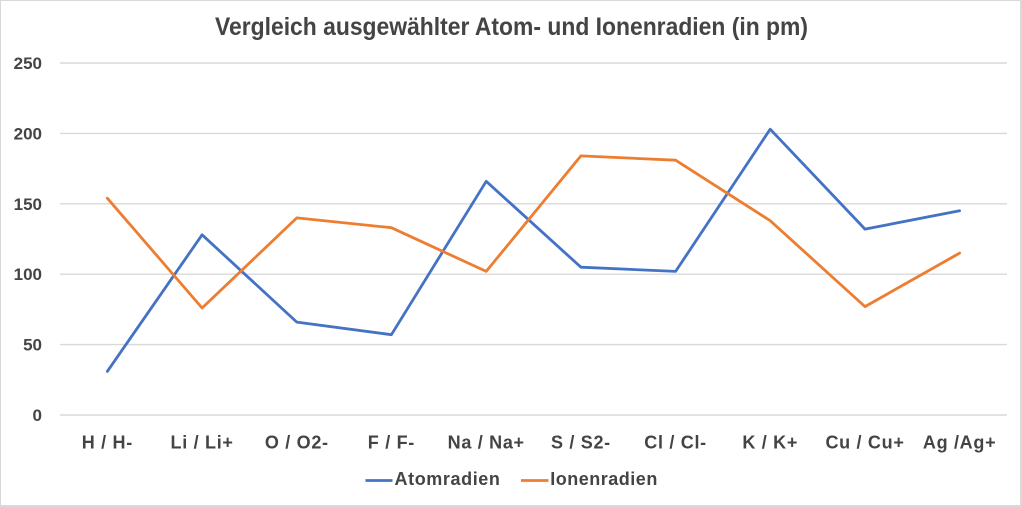 This screenshot has height=507, width=1022. Describe the element at coordinates (581, 443) in the screenshot. I see `svg-text: S / S2-` at that location.